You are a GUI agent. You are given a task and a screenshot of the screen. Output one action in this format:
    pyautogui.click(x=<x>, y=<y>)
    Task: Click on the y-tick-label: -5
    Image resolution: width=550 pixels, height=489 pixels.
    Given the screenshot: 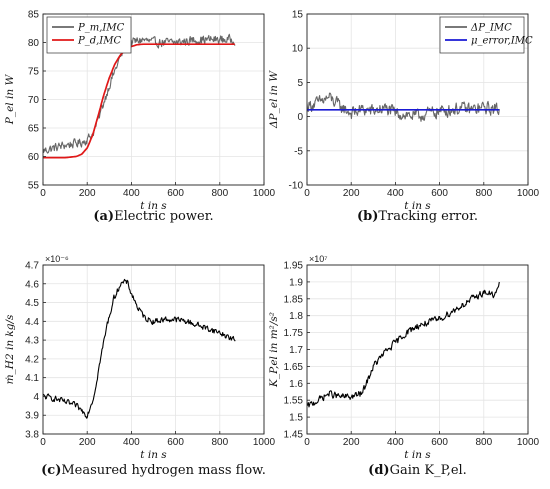 What is the action you would take?
    pyautogui.click(x=298, y=151)
    